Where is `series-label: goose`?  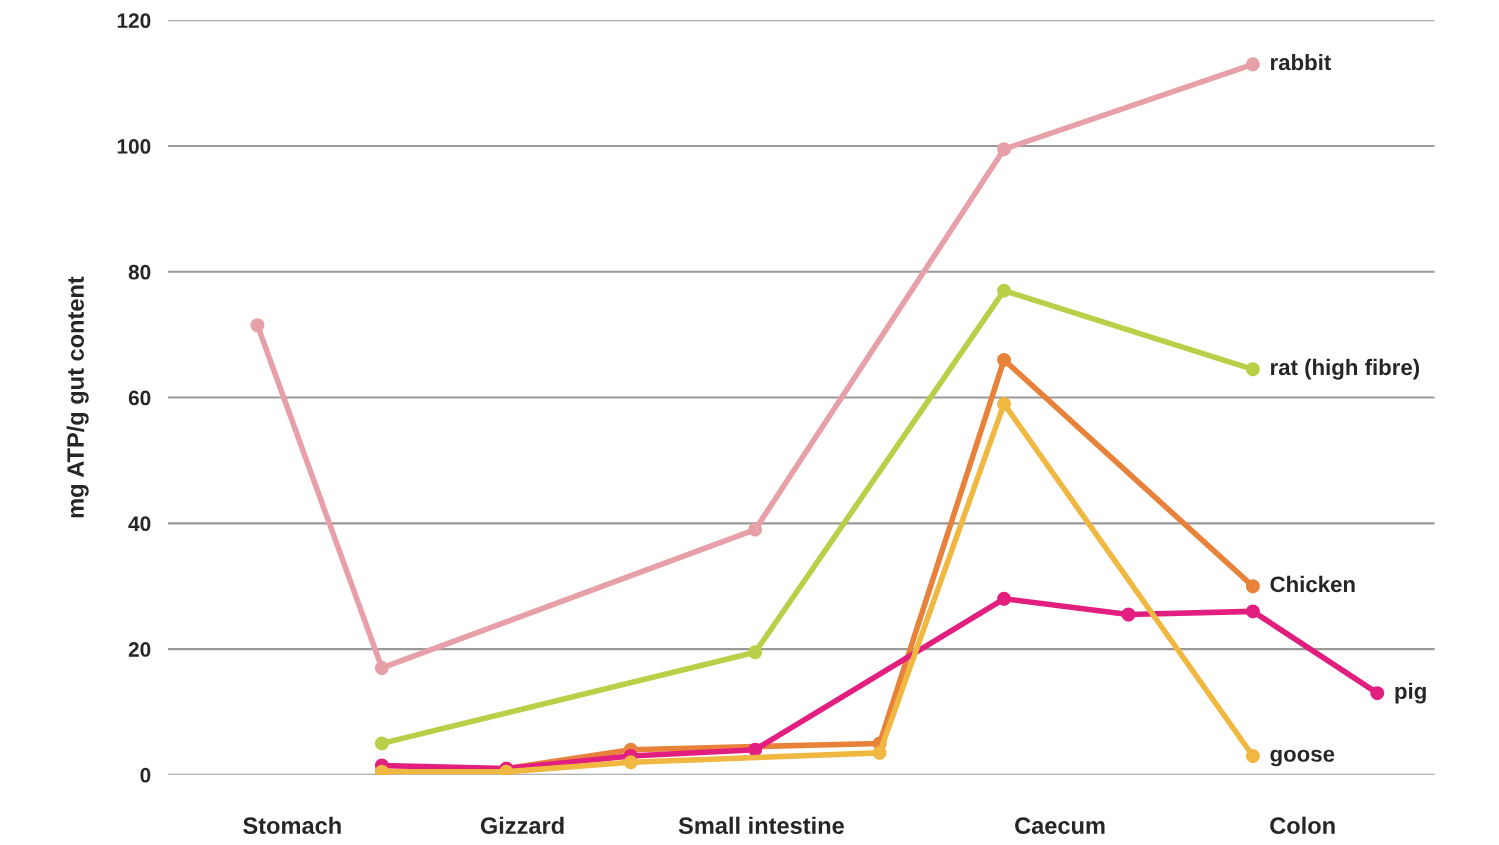 series-label: goose is located at coordinates (1302, 758).